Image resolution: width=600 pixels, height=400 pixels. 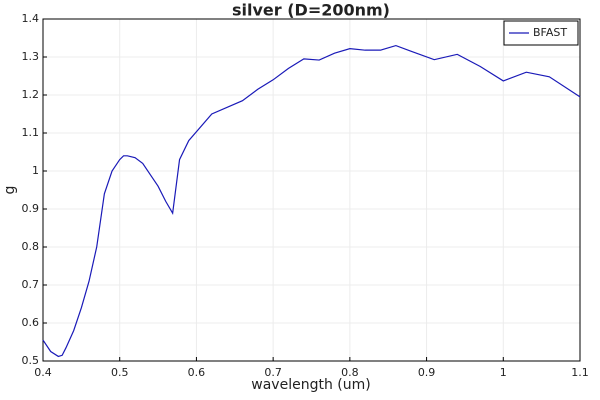 What do you see at coordinates (273, 372) in the screenshot?
I see `x-tick-label: 0.7` at bounding box center [273, 372].